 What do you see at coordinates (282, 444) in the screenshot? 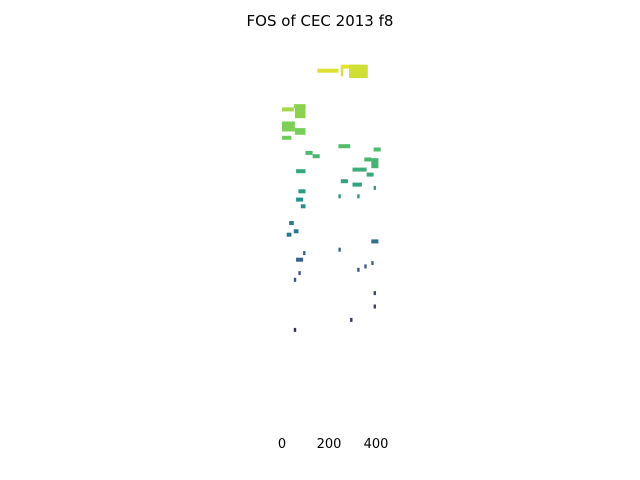
I see `x-tick-label: 0` at bounding box center [282, 444].